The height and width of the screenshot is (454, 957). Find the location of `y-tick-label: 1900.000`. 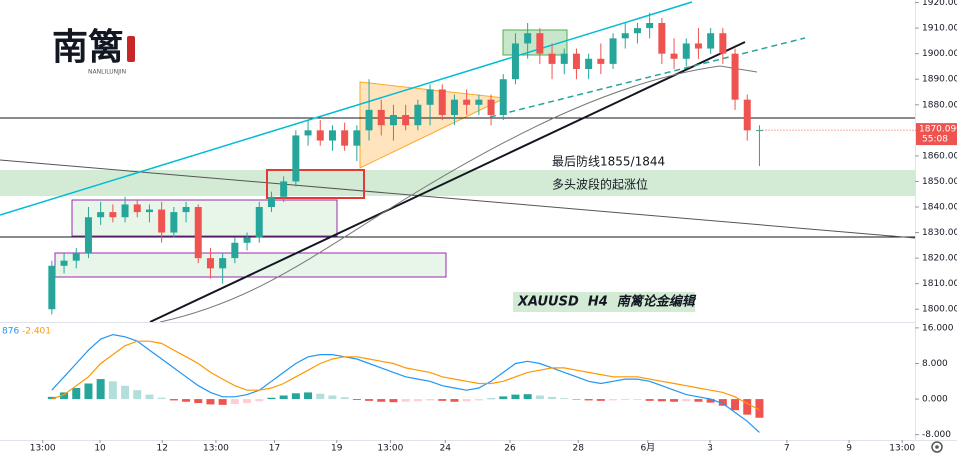

y-tick-label: 1900.000 is located at coordinates (939, 54).